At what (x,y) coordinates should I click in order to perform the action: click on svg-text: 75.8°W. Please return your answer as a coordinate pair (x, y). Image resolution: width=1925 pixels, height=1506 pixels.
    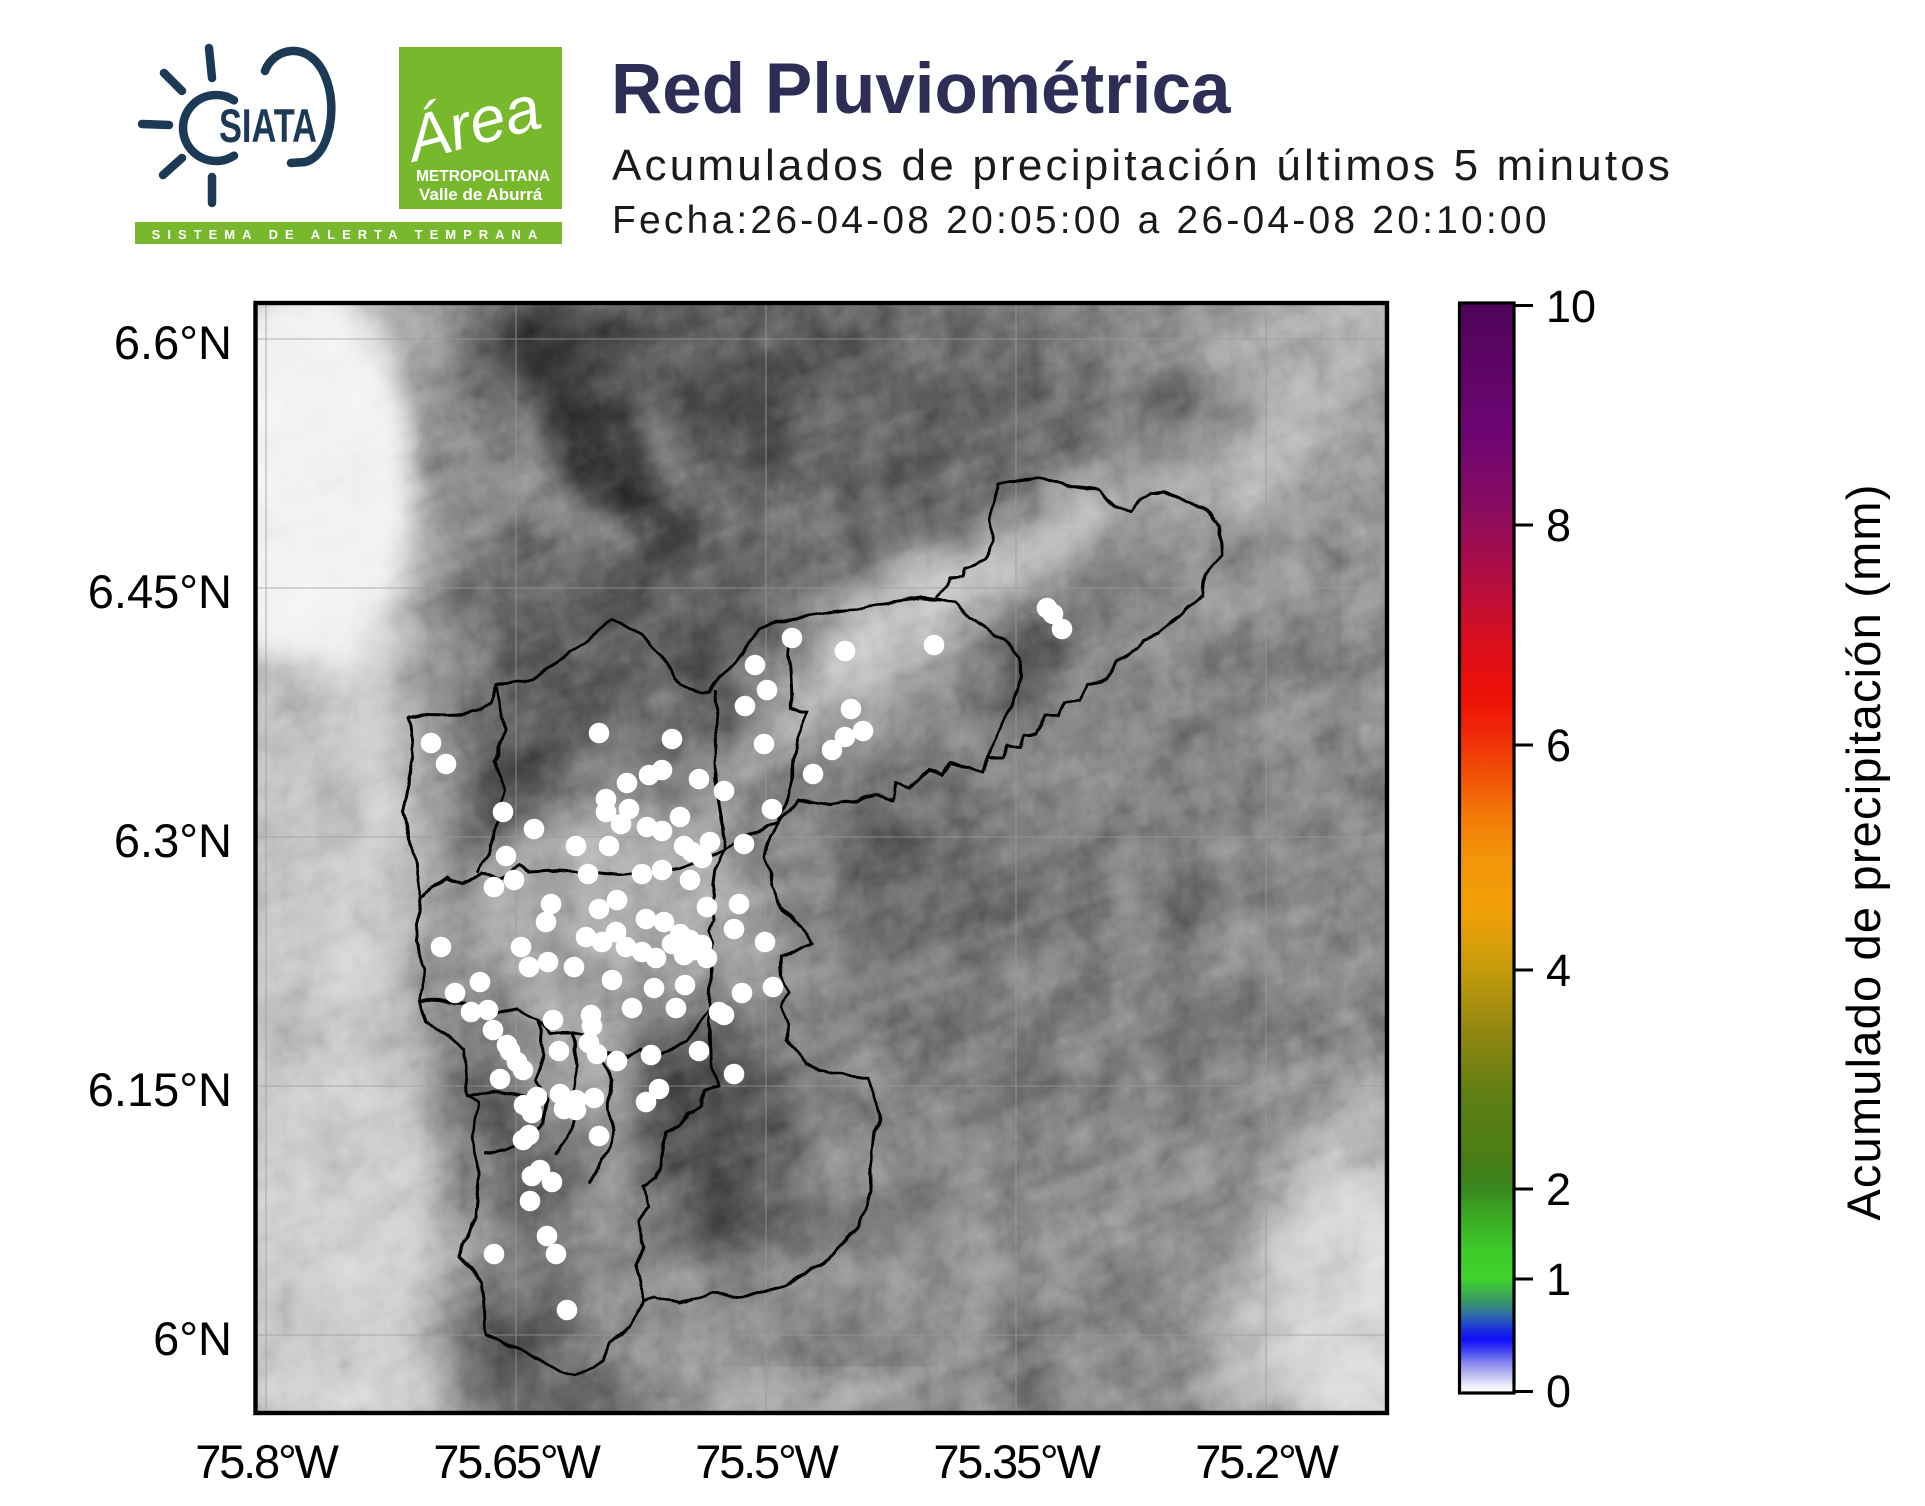
    Looking at the image, I should click on (267, 1461).